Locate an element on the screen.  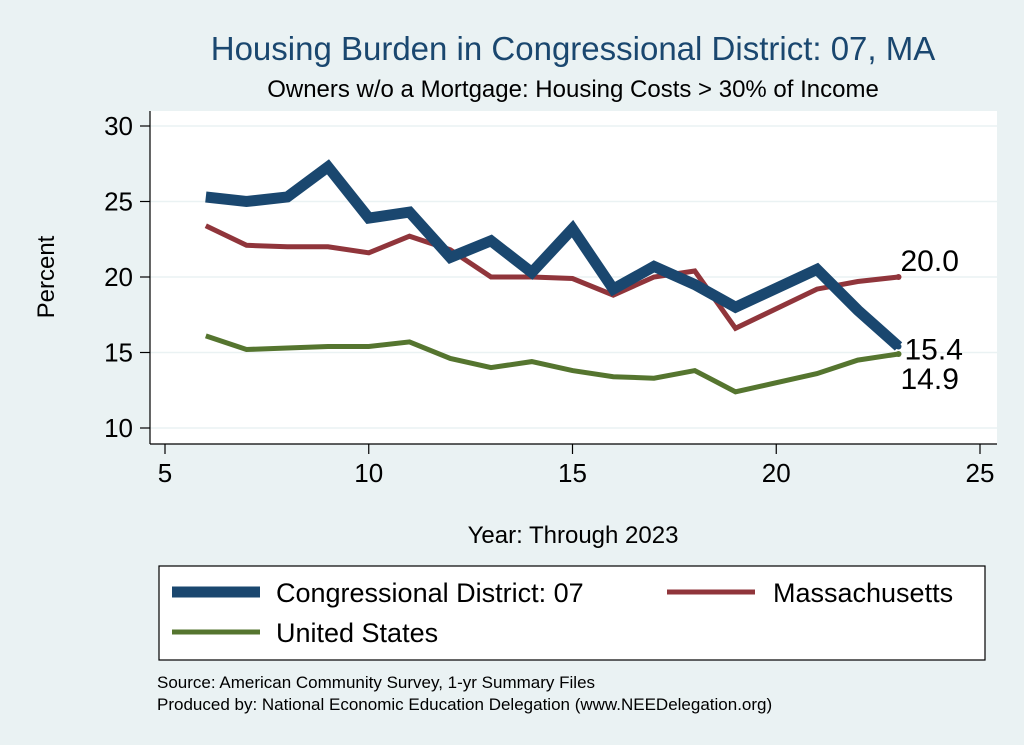
y-tick-label: 15 is located at coordinates (118, 353).